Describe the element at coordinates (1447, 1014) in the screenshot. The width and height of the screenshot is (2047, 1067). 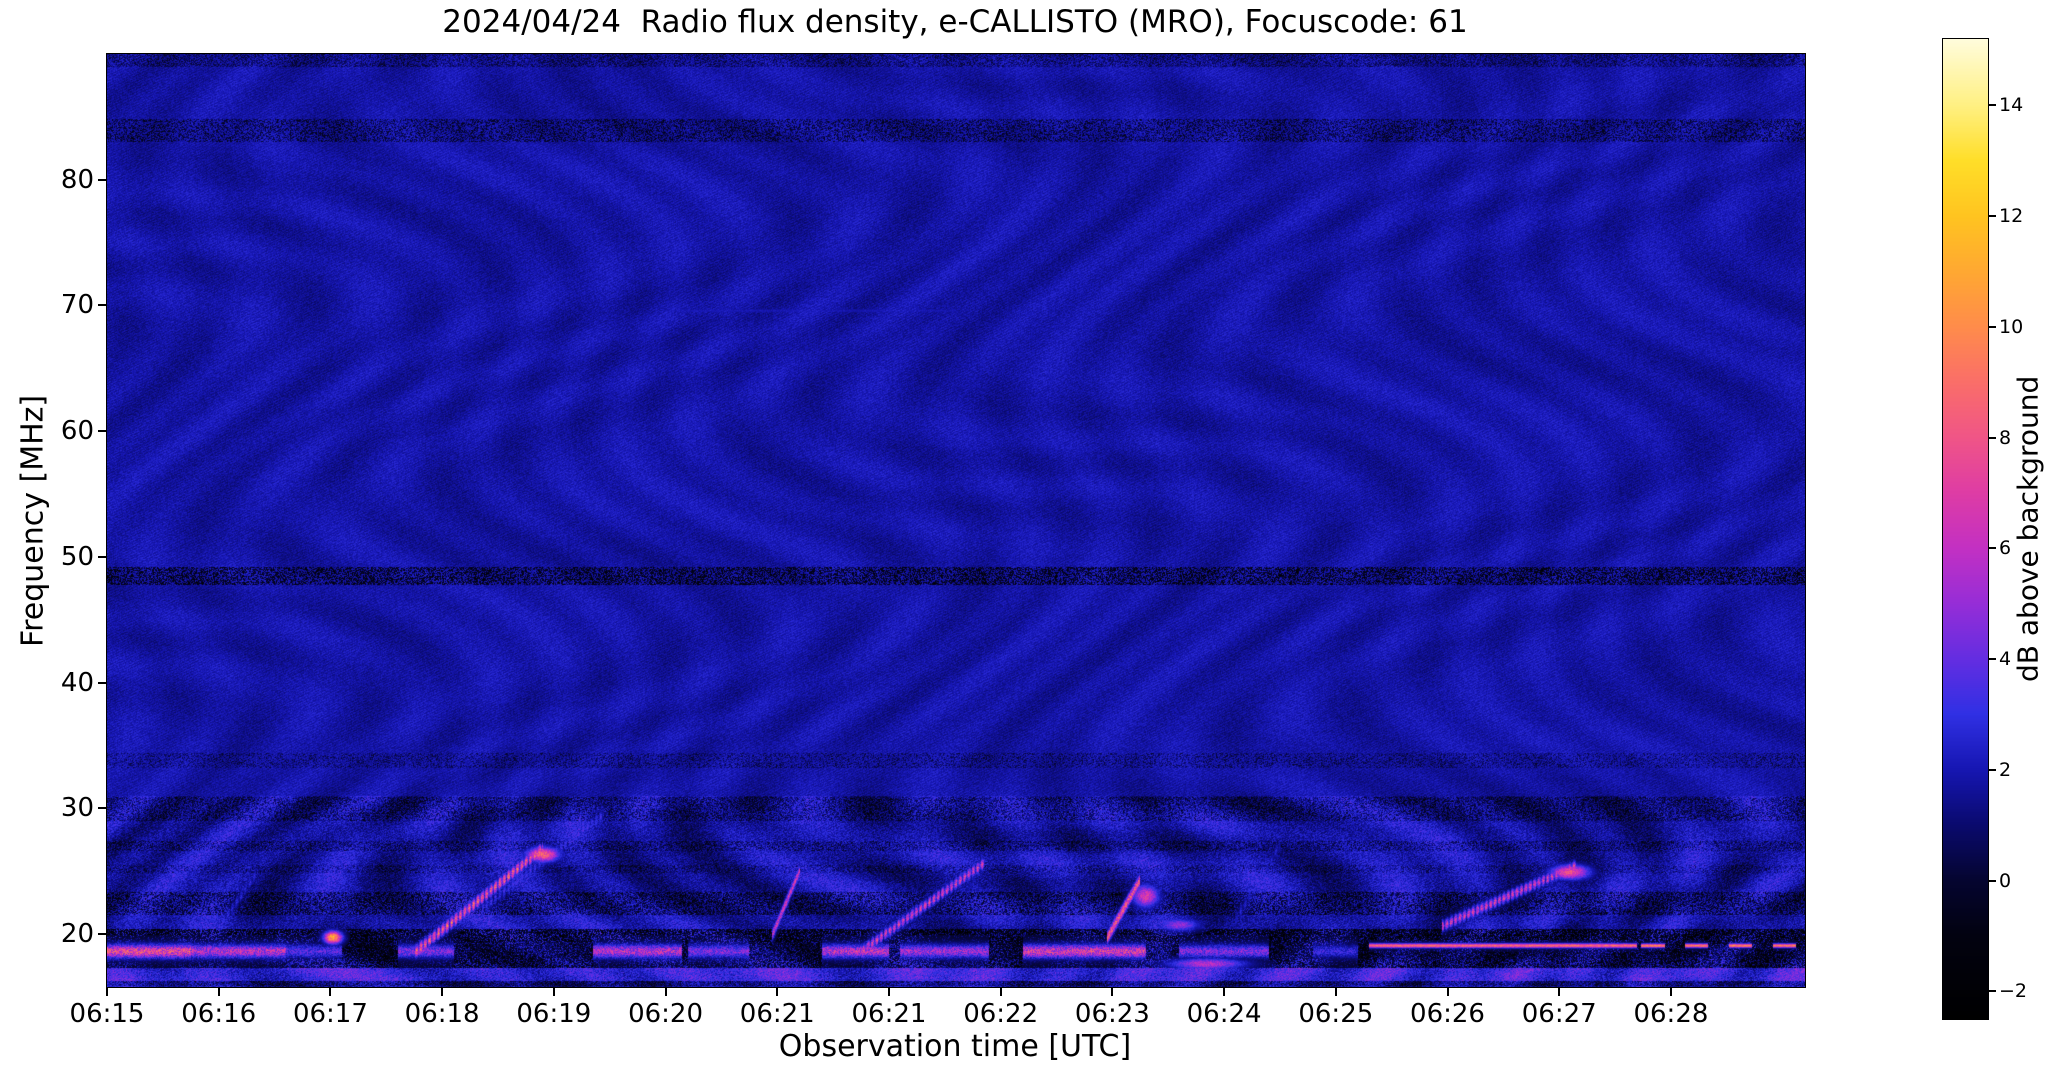
I see `x-tick-label: 06:26` at that location.